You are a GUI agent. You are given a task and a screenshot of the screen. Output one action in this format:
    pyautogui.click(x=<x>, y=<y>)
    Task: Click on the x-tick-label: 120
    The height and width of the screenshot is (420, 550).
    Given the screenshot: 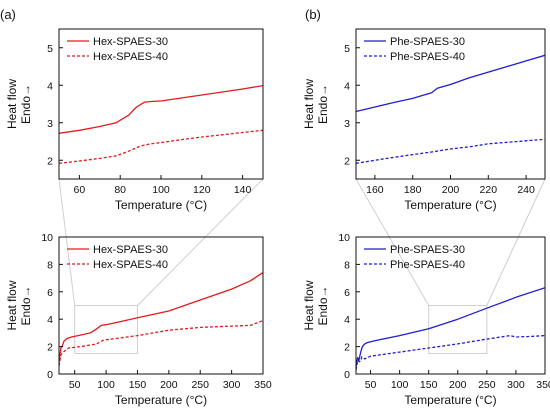 What is the action you would take?
    pyautogui.click(x=202, y=190)
    